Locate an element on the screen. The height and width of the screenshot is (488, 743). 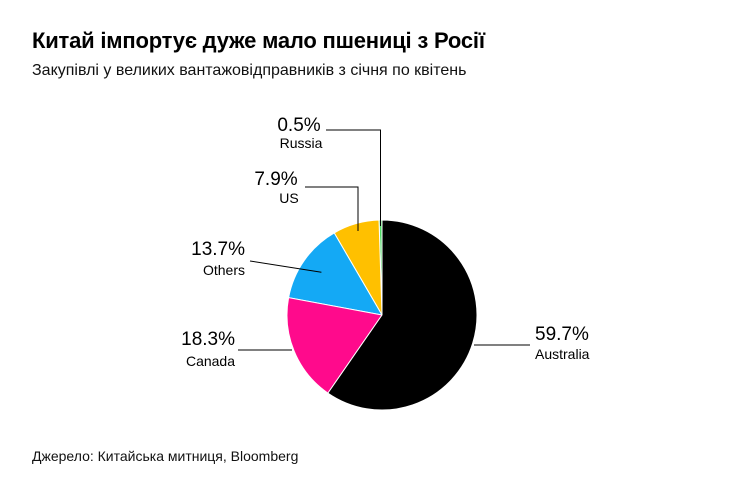
slice-value-us: 7.9% is located at coordinates (275, 179).